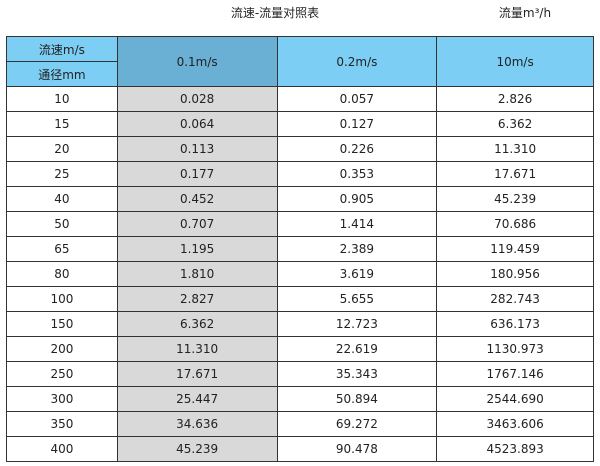 The image size is (600, 466). Describe the element at coordinates (62, 124) in the screenshot. I see `diameter-cell: 15` at that location.